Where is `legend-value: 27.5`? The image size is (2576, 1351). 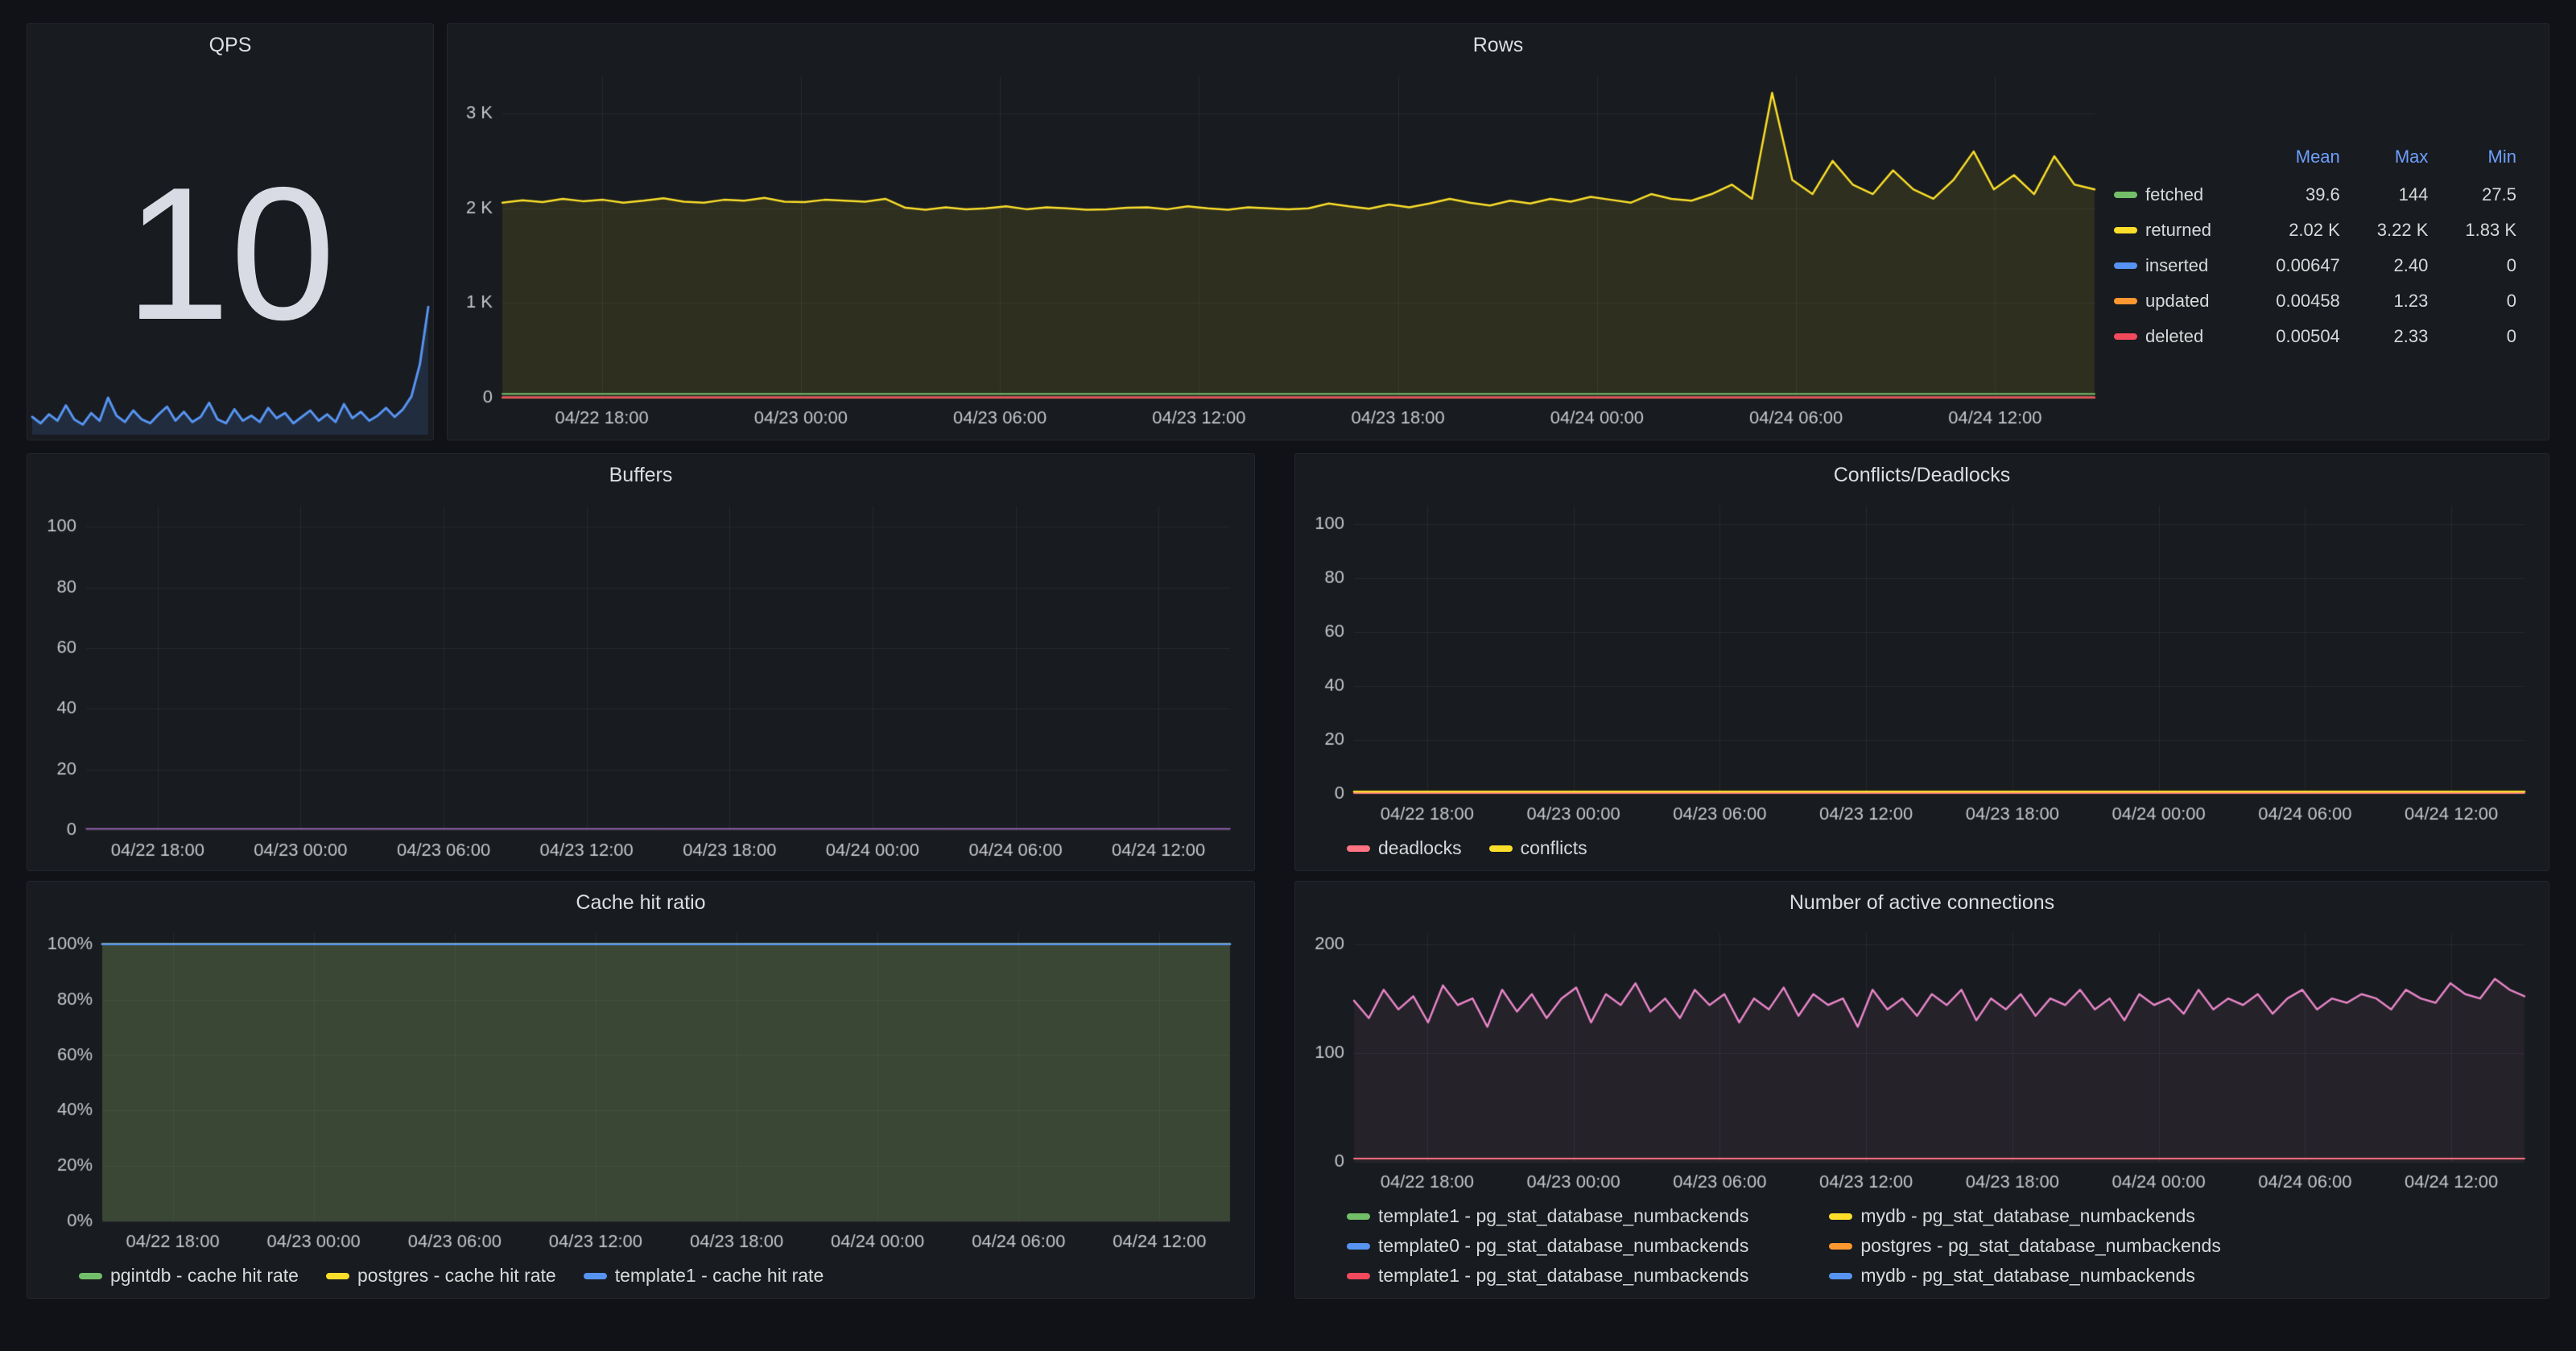
legend-value: 27.5 is located at coordinates (2499, 194).